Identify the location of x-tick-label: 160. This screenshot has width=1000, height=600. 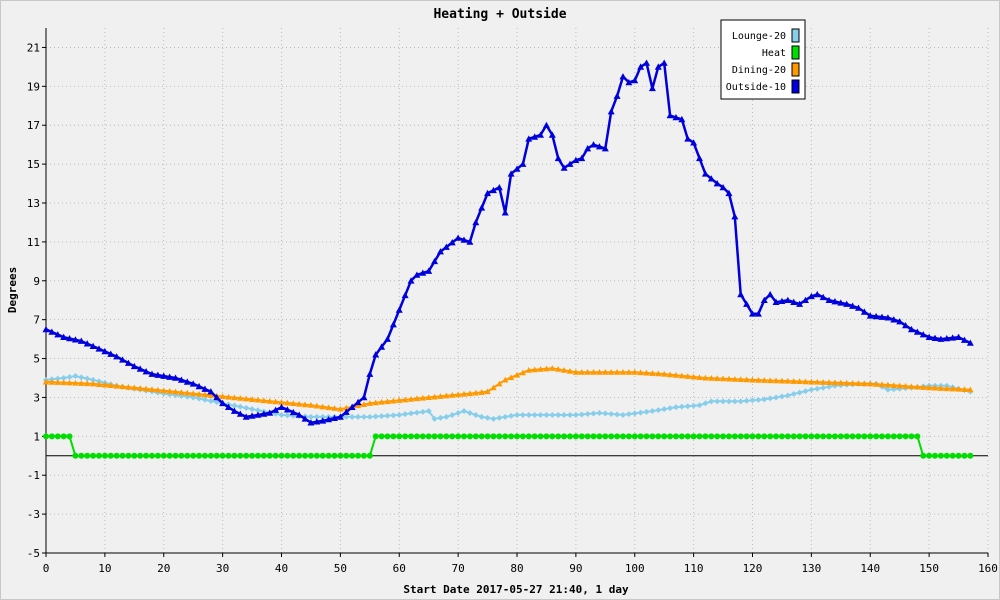
(988, 568).